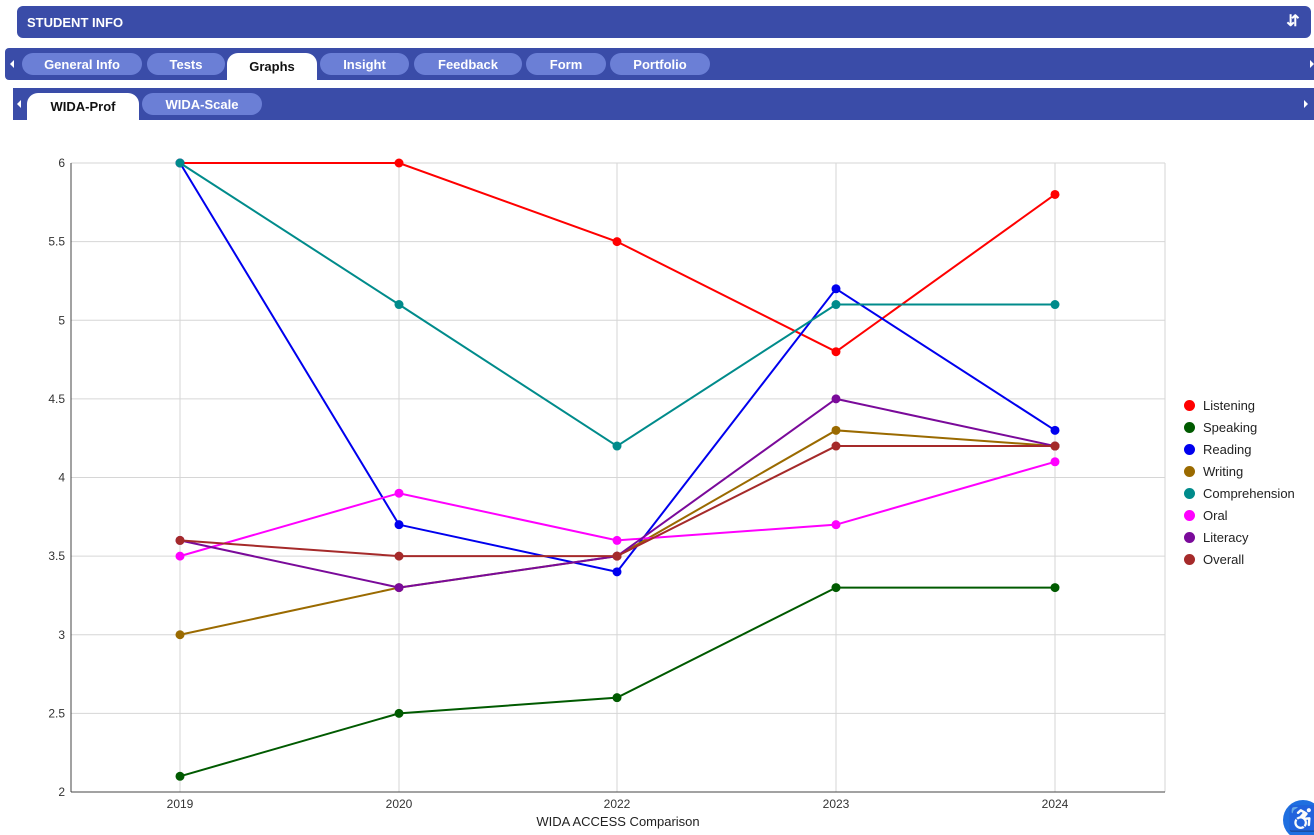 The width and height of the screenshot is (1314, 835). Describe the element at coordinates (61, 320) in the screenshot. I see `y-tick-label: 5` at that location.